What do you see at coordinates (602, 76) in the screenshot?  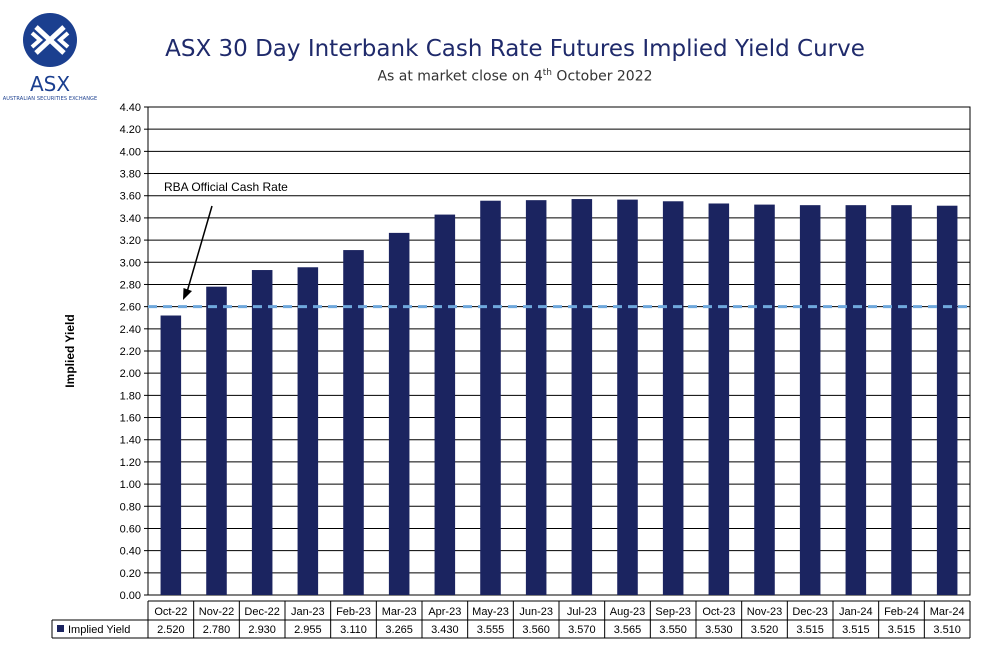 I see `subtitle-suffix: October 2022` at bounding box center [602, 76].